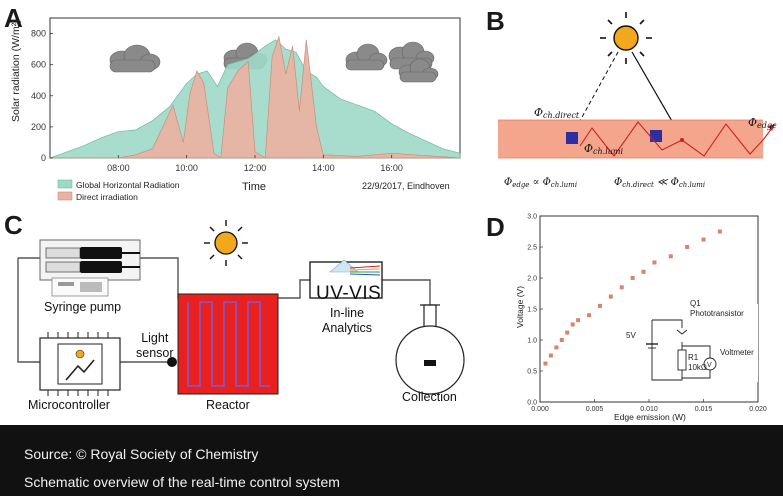  Describe the element at coordinates (13, 225) in the screenshot. I see `panel-letter-c: C` at that location.